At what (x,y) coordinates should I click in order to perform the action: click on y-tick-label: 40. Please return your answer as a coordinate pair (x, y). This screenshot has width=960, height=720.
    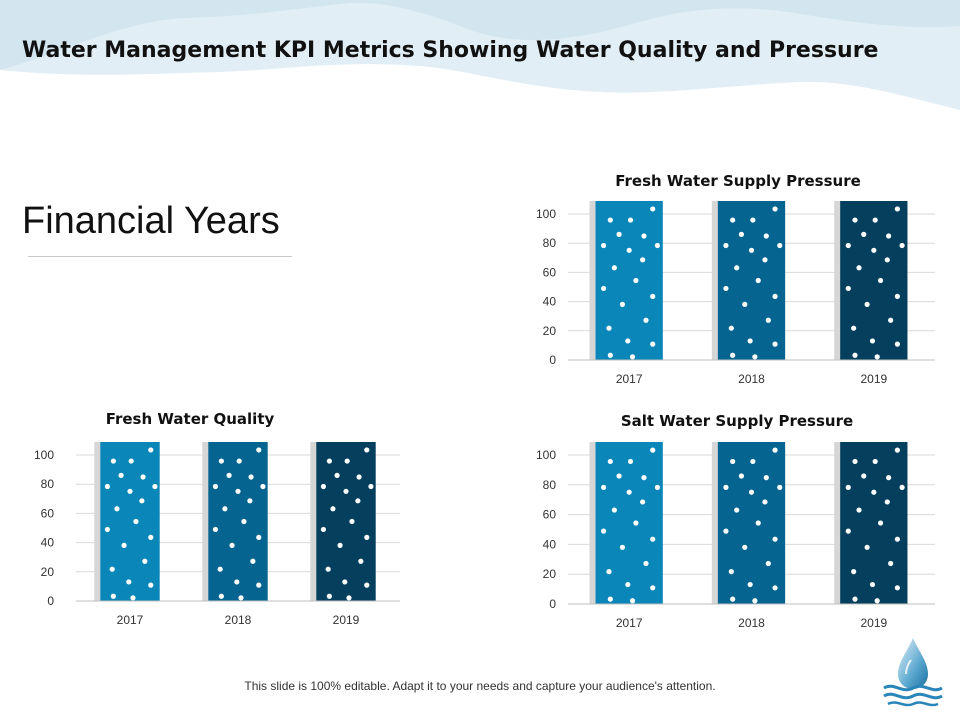
    Looking at the image, I should click on (550, 544).